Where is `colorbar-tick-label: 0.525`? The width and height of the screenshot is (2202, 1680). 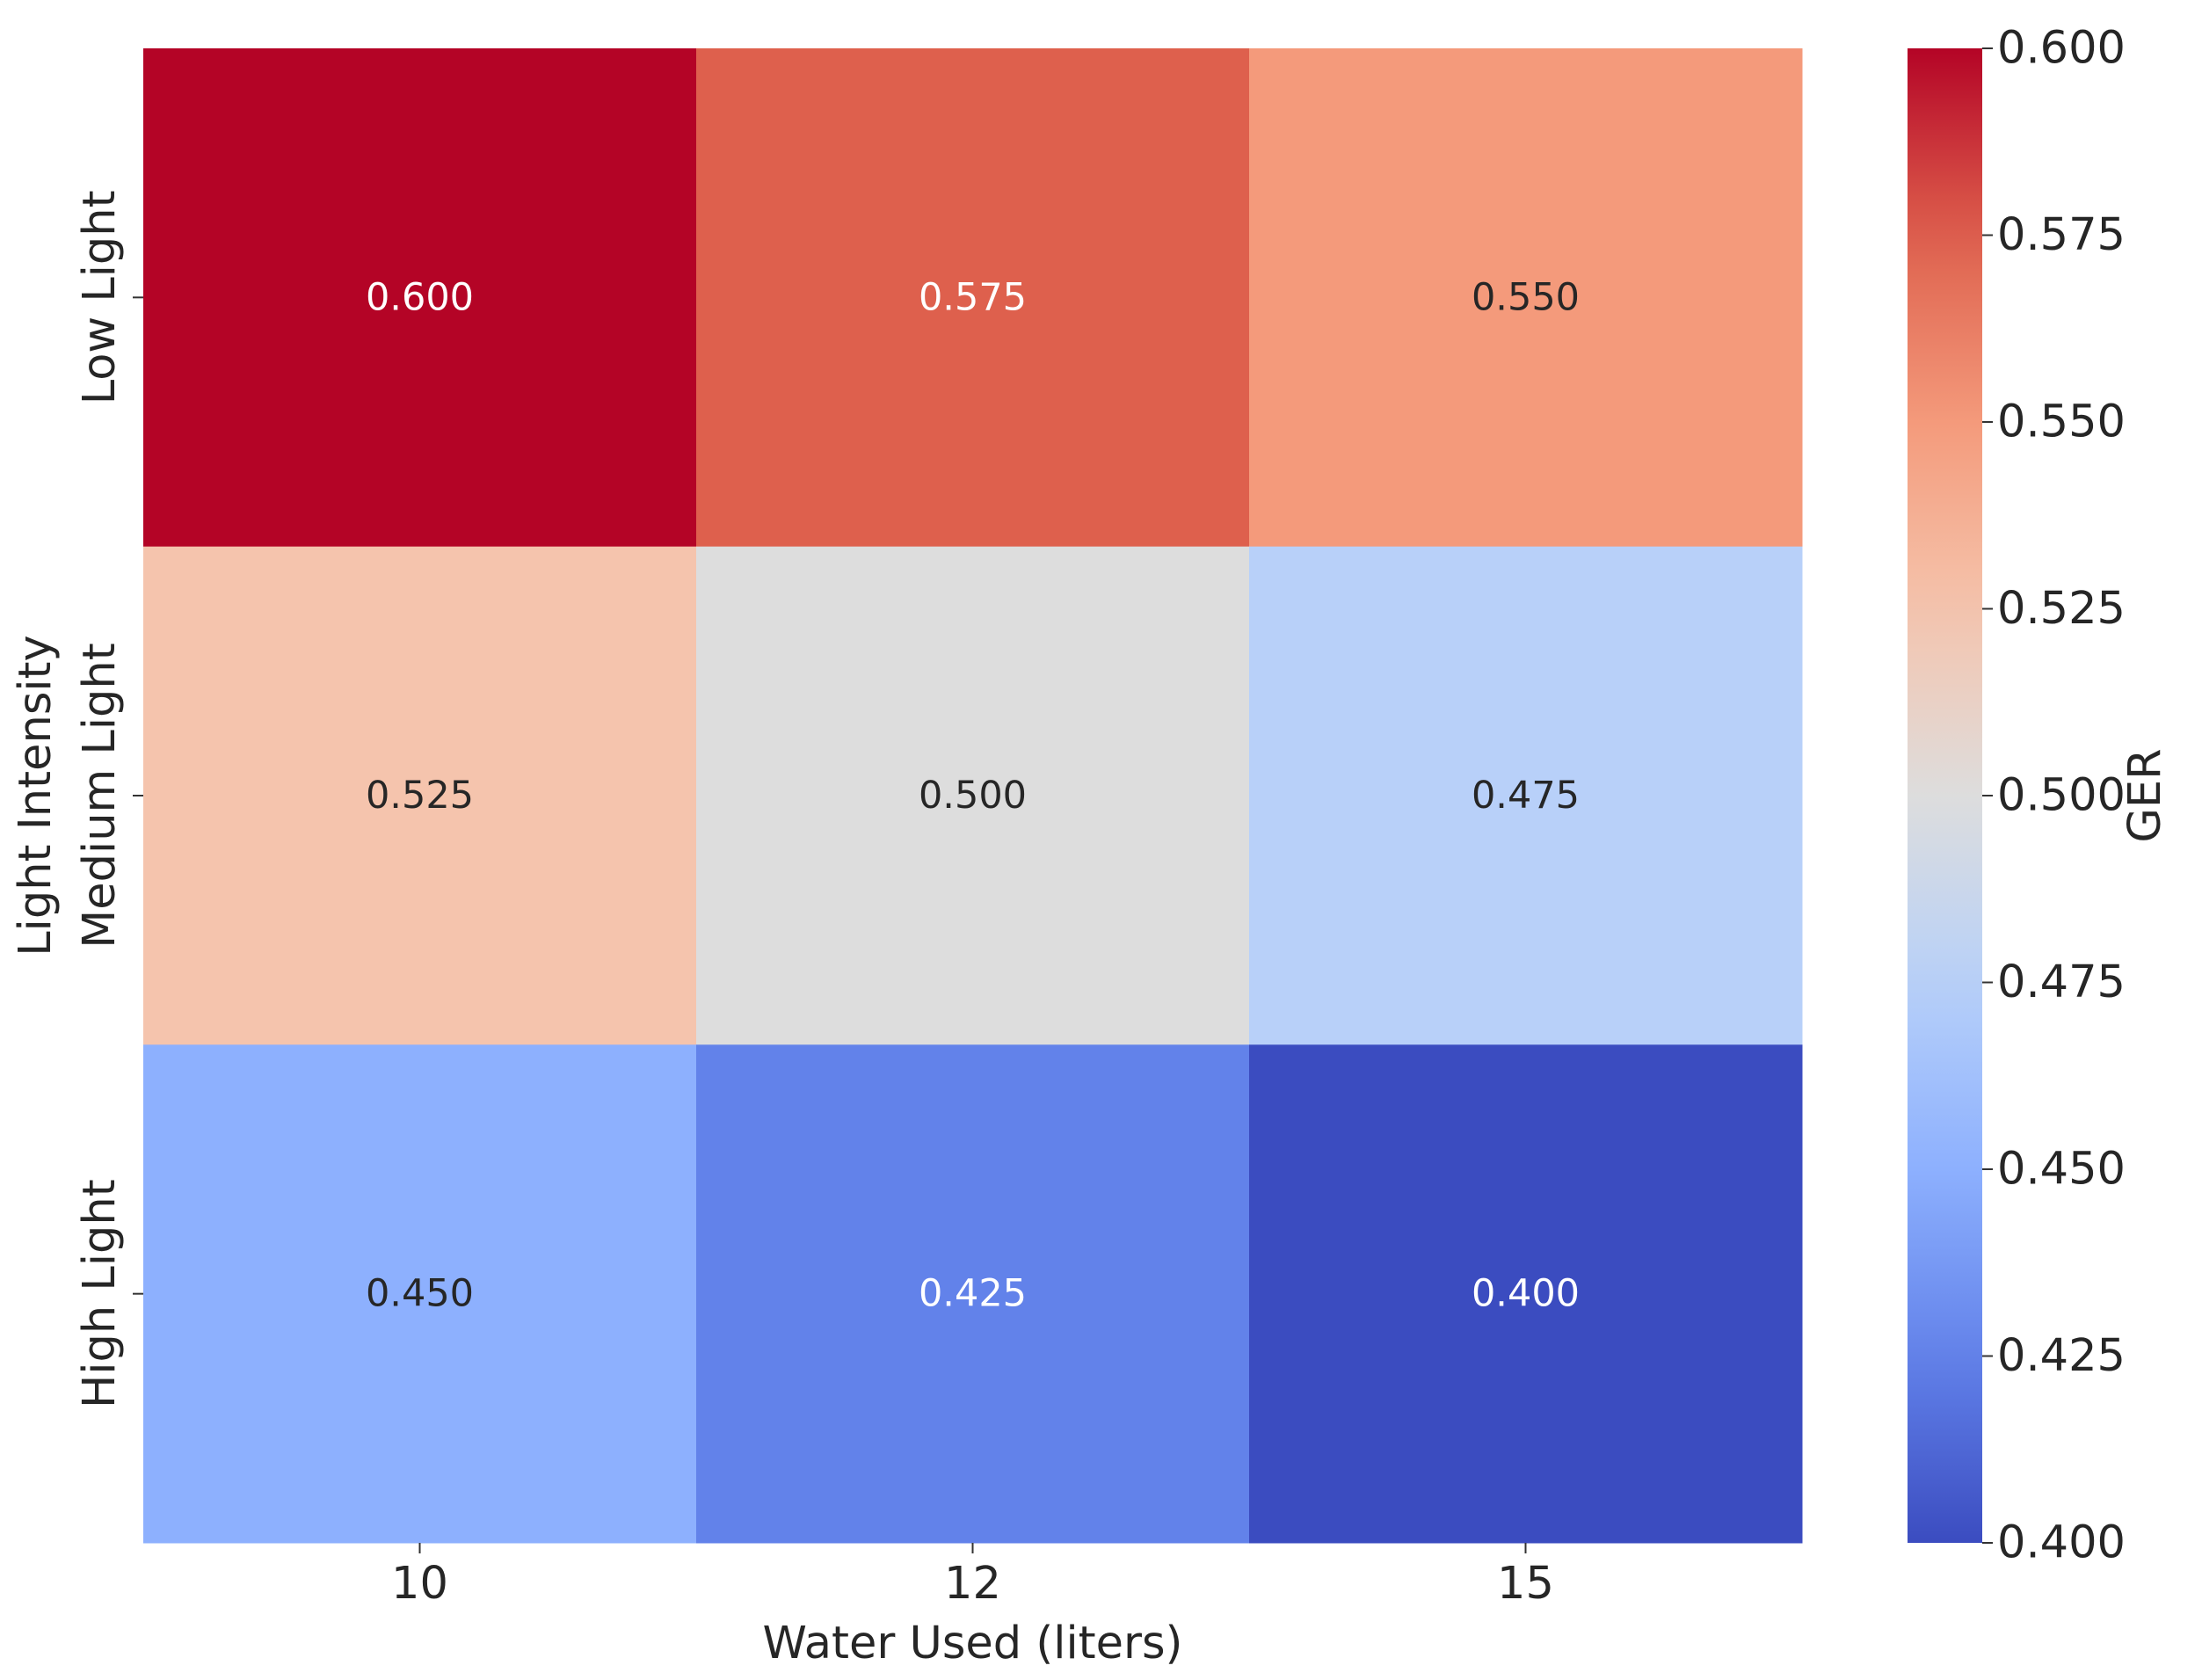 colorbar-tick-label: 0.525 is located at coordinates (2061, 609).